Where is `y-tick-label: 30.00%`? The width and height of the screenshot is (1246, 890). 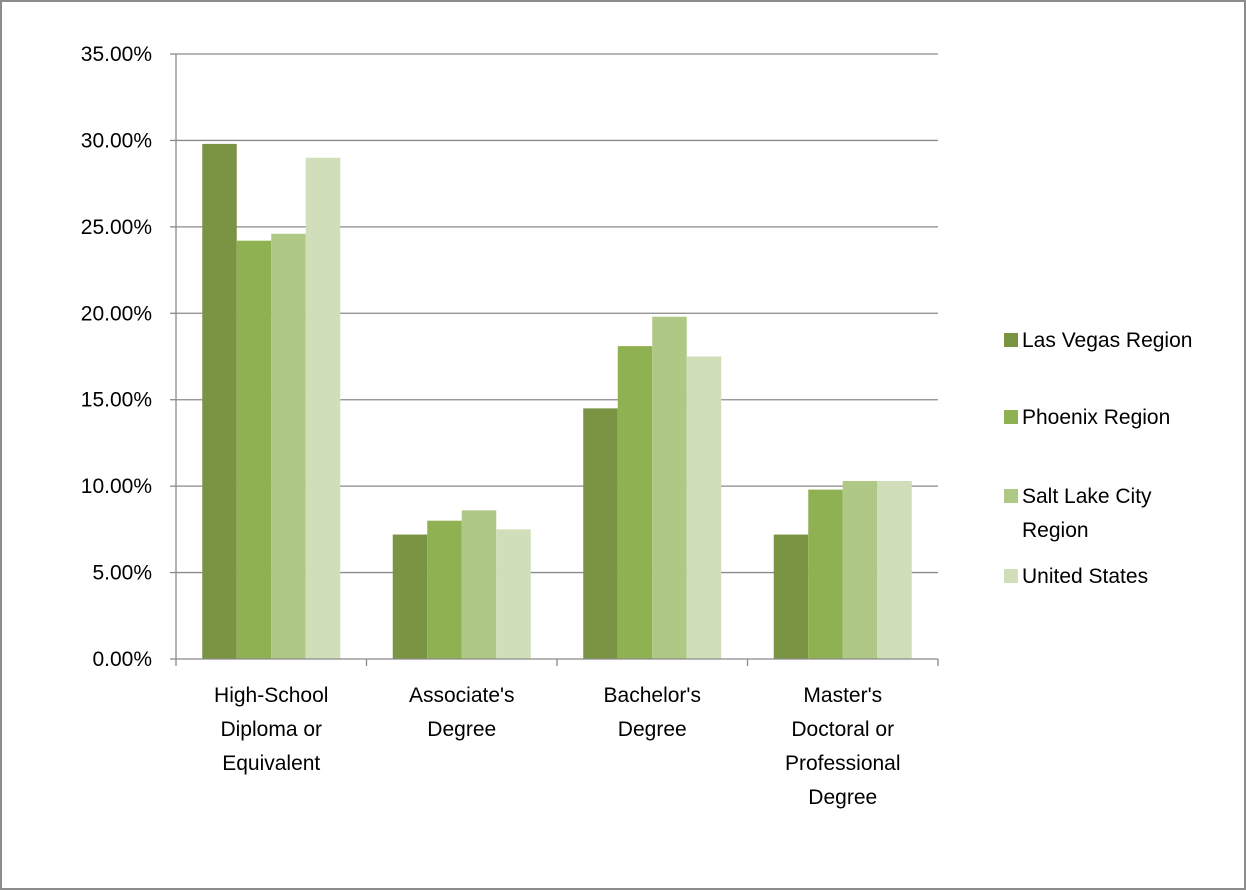
y-tick-label: 30.00% is located at coordinates (116, 140).